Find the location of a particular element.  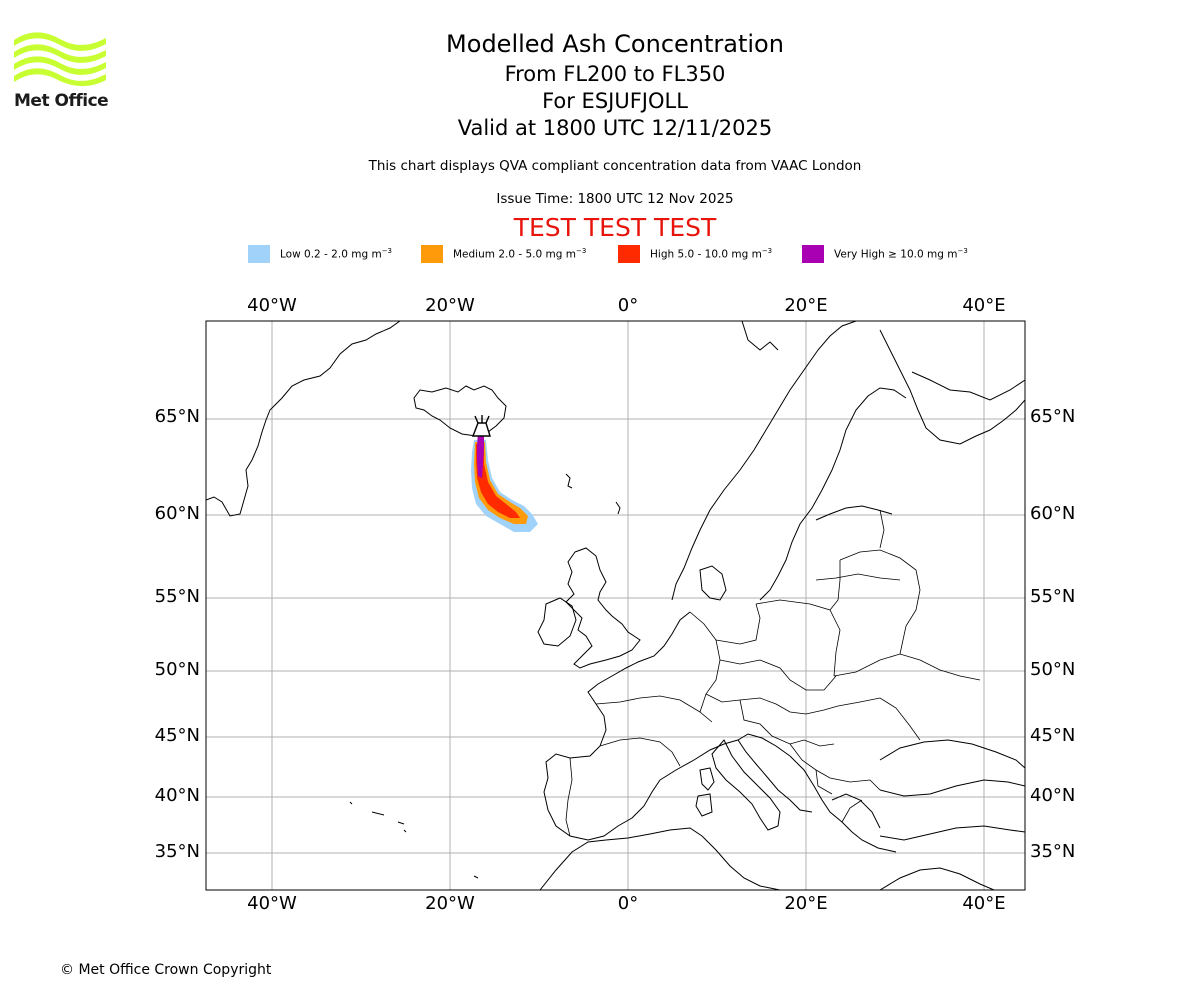

flight-level-range: From FL200 to FL350 is located at coordinates (615, 74).